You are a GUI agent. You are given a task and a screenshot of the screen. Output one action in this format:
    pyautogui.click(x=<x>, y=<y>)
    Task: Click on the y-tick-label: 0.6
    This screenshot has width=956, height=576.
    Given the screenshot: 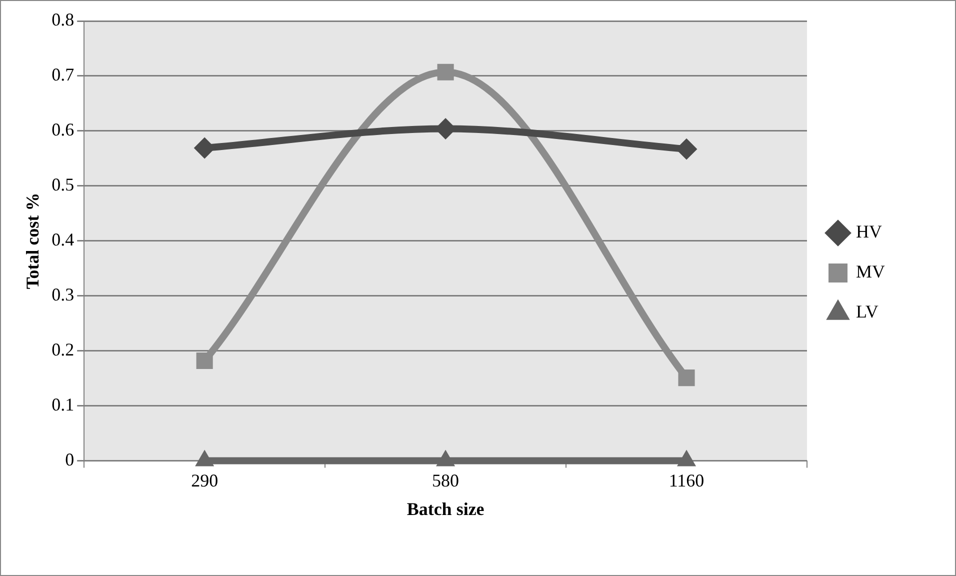 What is the action you would take?
    pyautogui.click(x=63, y=130)
    